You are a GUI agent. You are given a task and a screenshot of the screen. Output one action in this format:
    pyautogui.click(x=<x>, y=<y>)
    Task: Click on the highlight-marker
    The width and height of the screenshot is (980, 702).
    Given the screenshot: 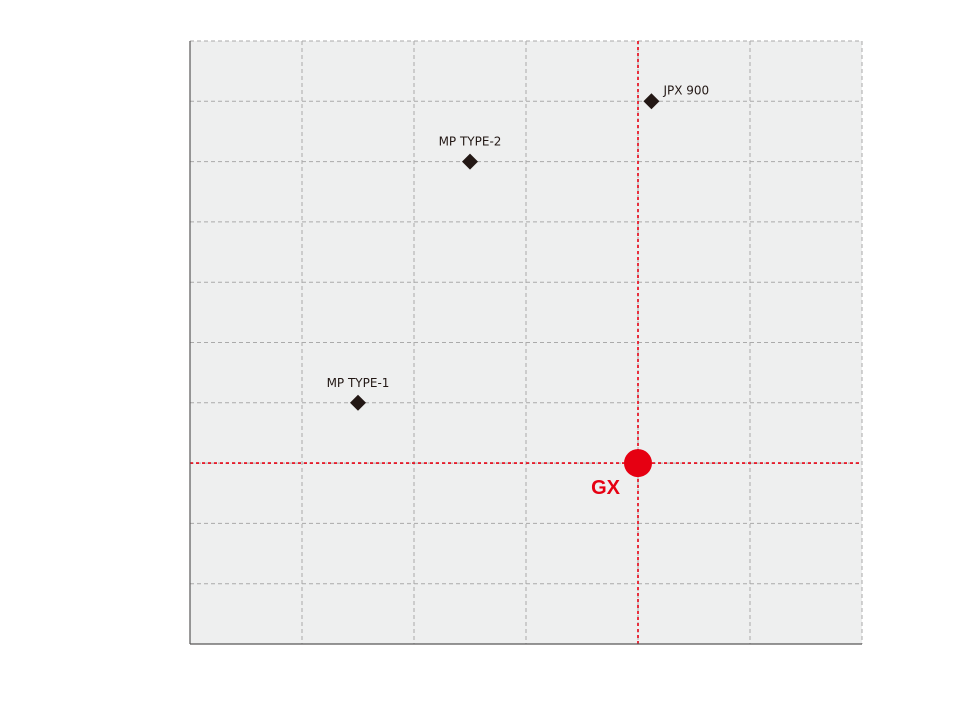 What is the action you would take?
    pyautogui.click(x=638, y=463)
    